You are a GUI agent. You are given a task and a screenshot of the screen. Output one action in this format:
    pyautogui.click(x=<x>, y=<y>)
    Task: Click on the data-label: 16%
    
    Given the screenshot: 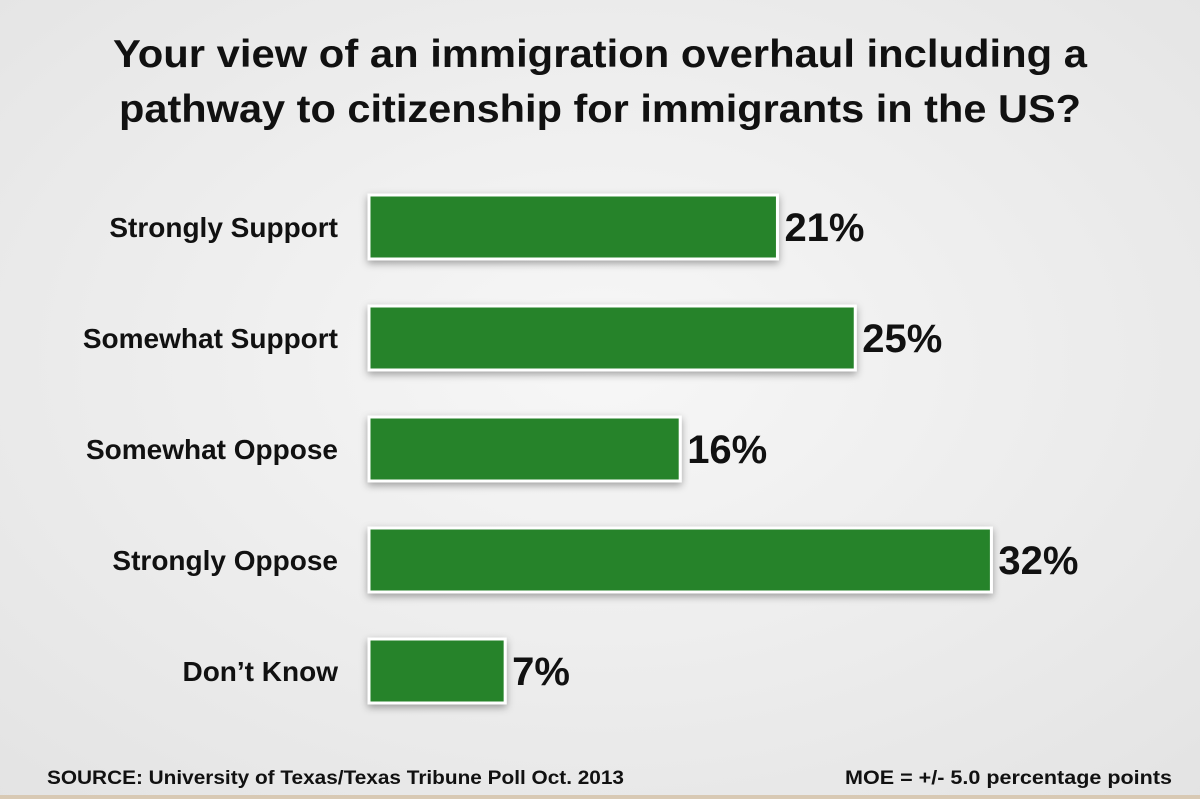 What is the action you would take?
    pyautogui.click(x=727, y=450)
    